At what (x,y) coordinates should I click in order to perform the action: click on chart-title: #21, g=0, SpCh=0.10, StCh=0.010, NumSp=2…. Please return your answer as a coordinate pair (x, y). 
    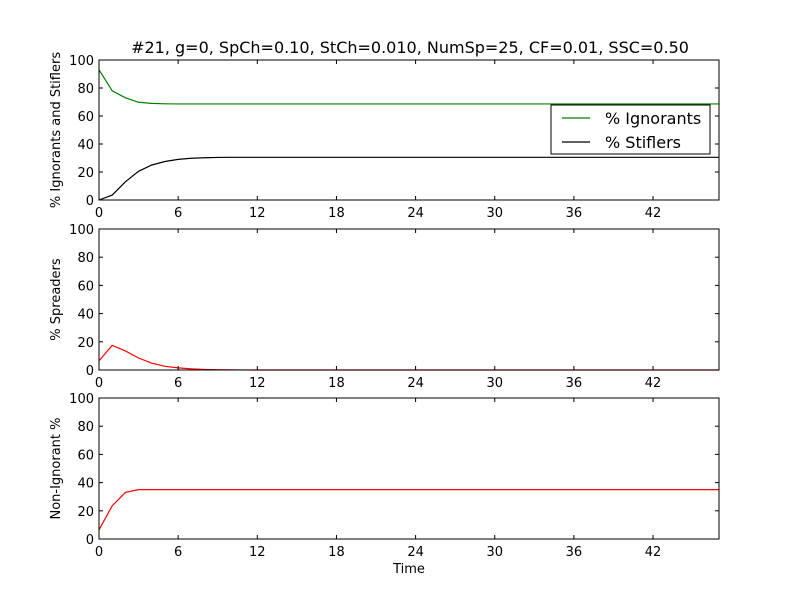
    Looking at the image, I should click on (410, 47).